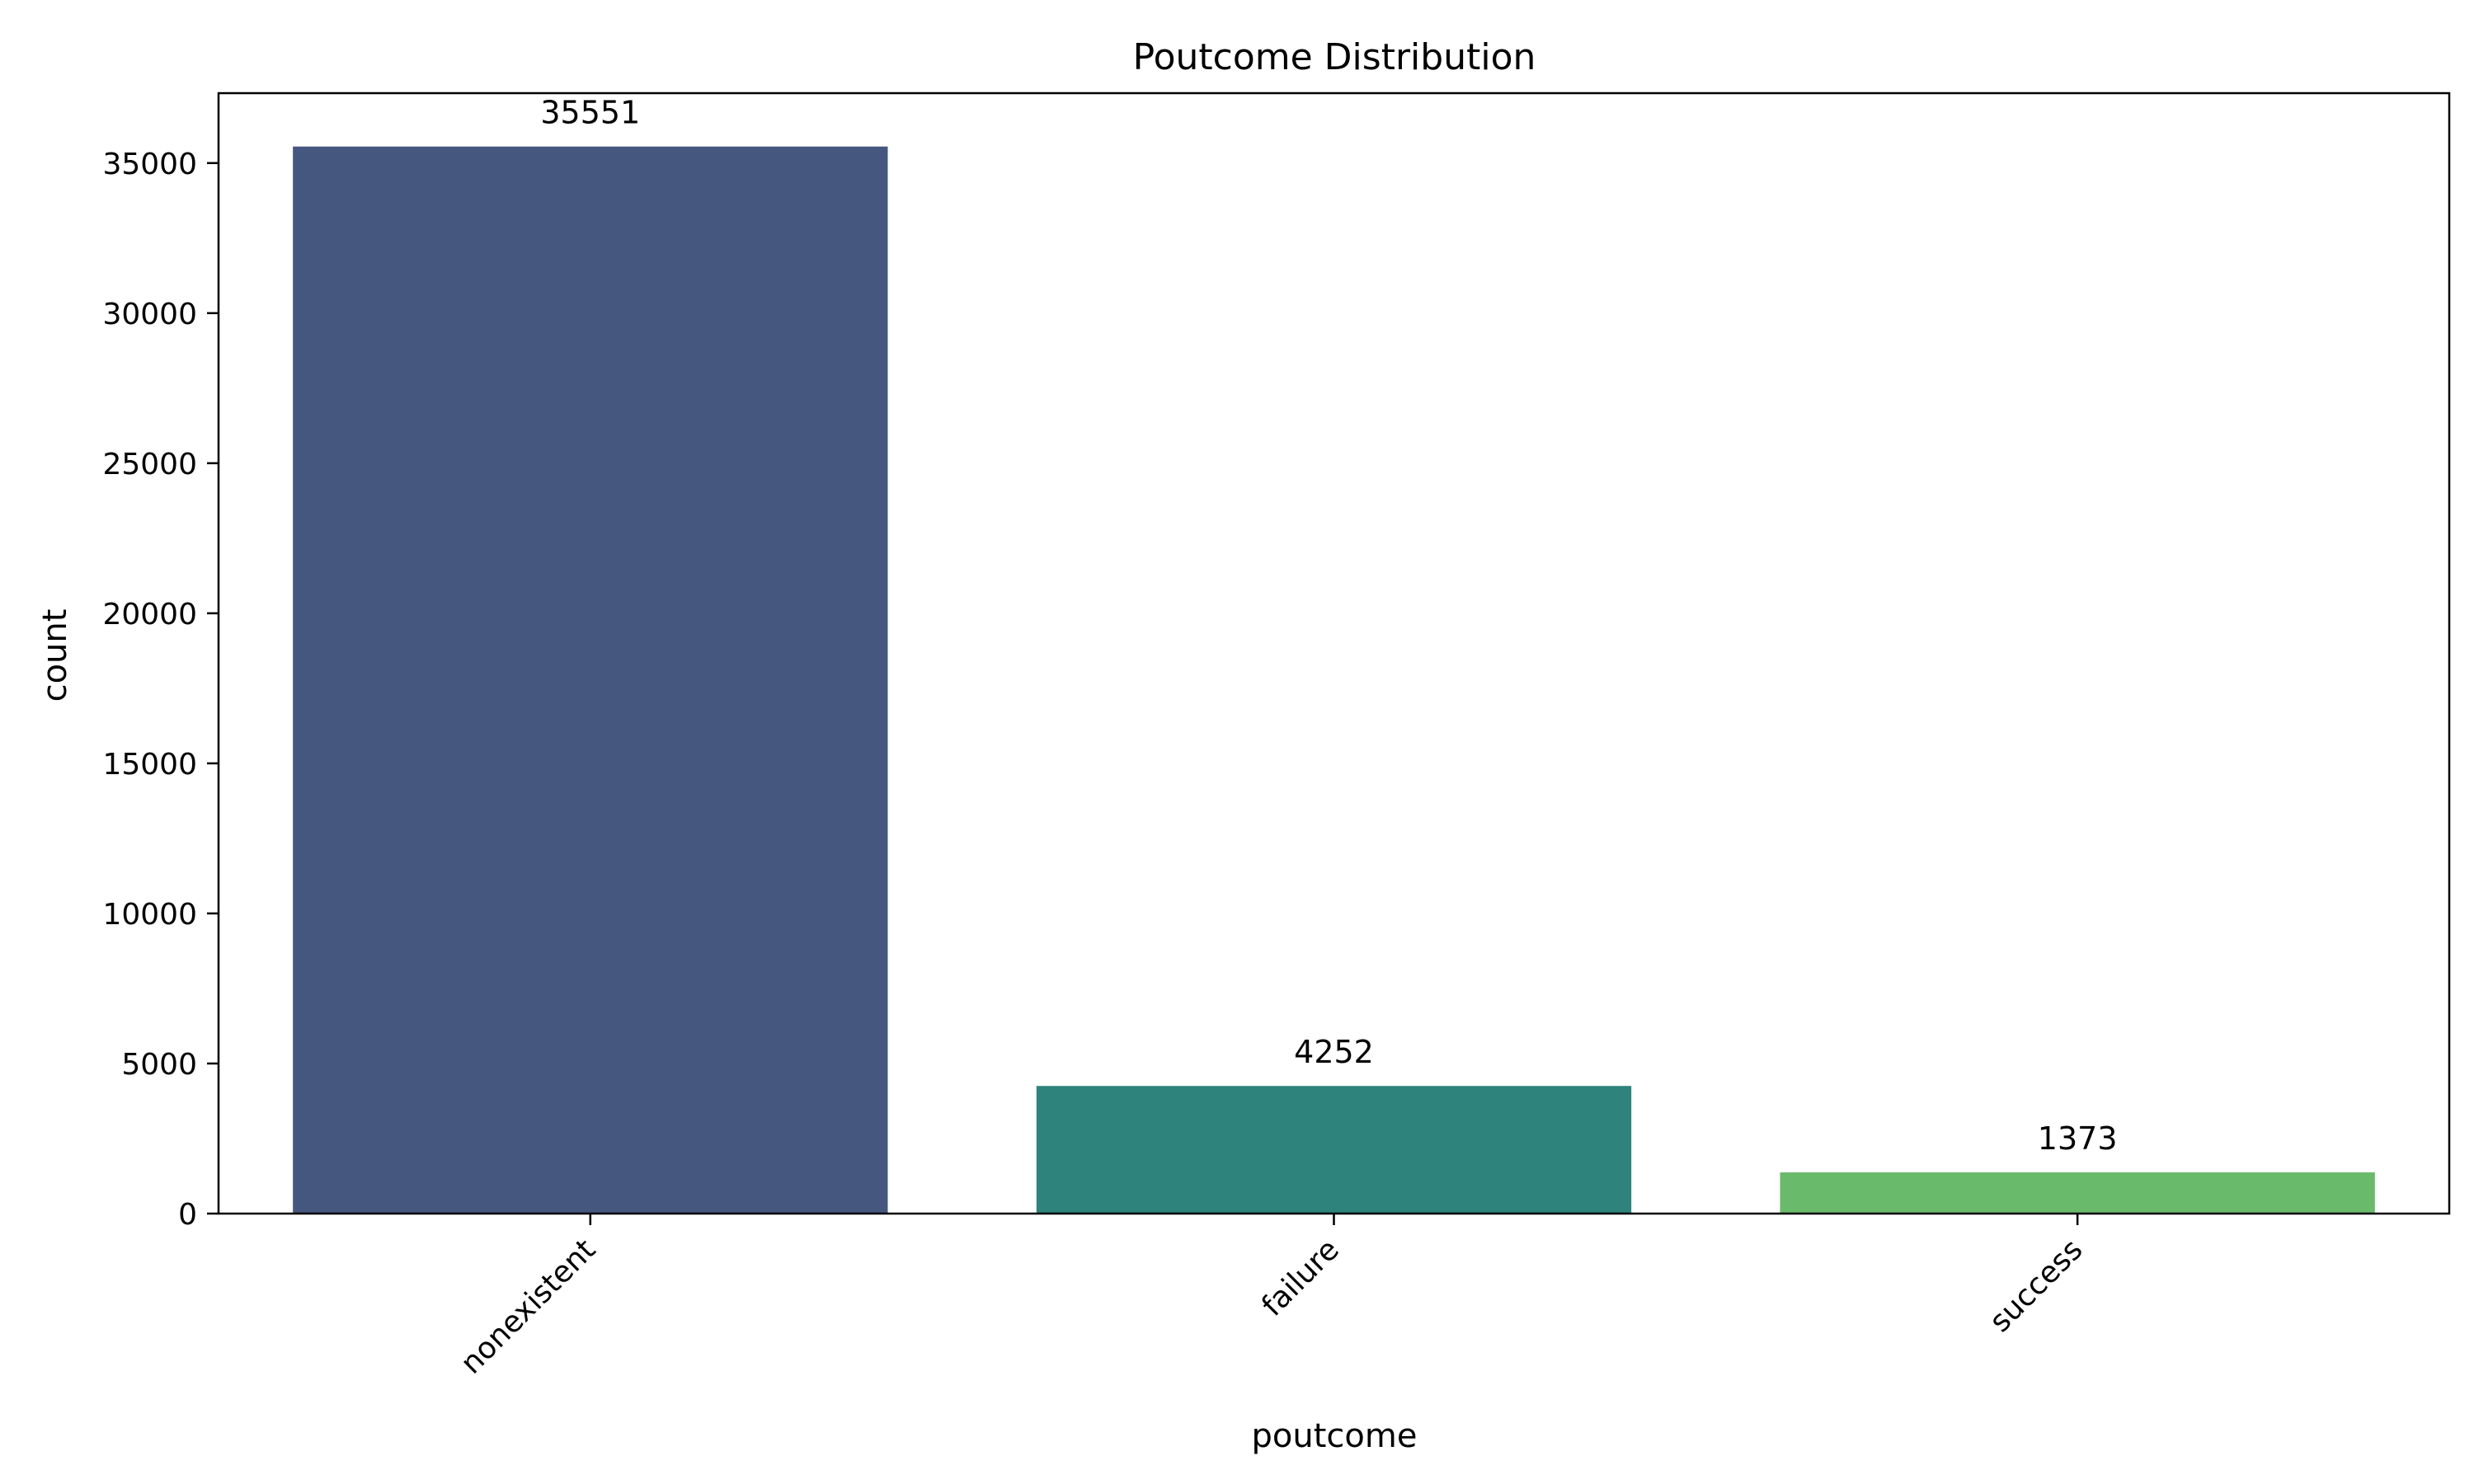  I want to click on chart-title: Poutcome Distribution, so click(1334, 57).